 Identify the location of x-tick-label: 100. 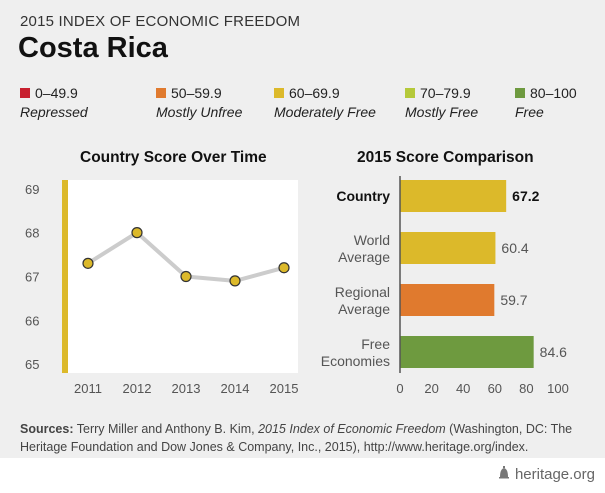
(558, 388).